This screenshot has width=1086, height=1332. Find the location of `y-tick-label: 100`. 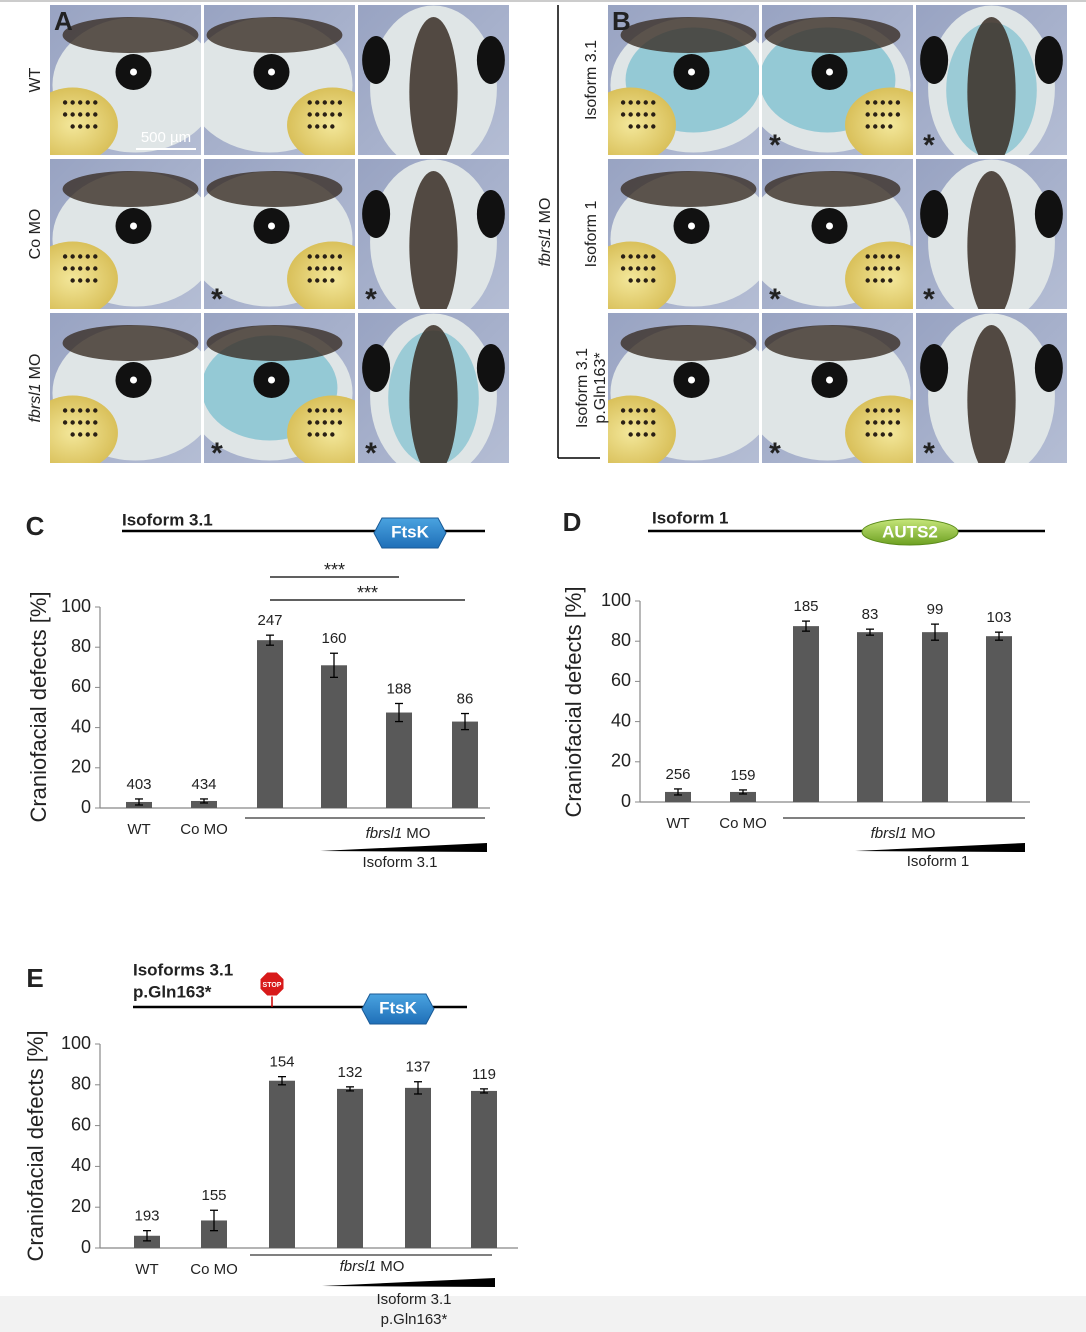

y-tick-label: 100 is located at coordinates (76, 1043).